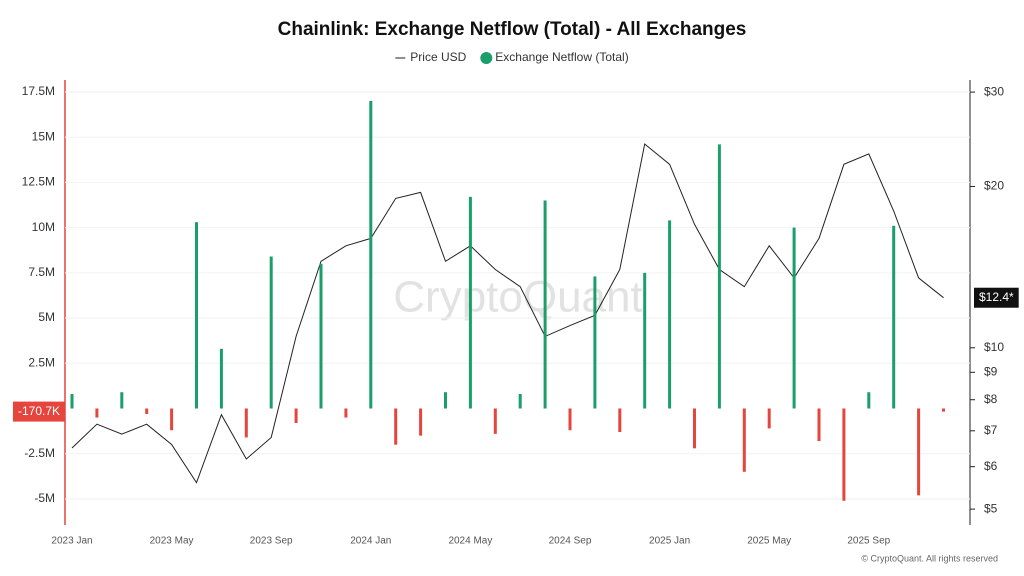 The height and width of the screenshot is (576, 1024). What do you see at coordinates (994, 186) in the screenshot?
I see `y2-tick-label: $20` at bounding box center [994, 186].